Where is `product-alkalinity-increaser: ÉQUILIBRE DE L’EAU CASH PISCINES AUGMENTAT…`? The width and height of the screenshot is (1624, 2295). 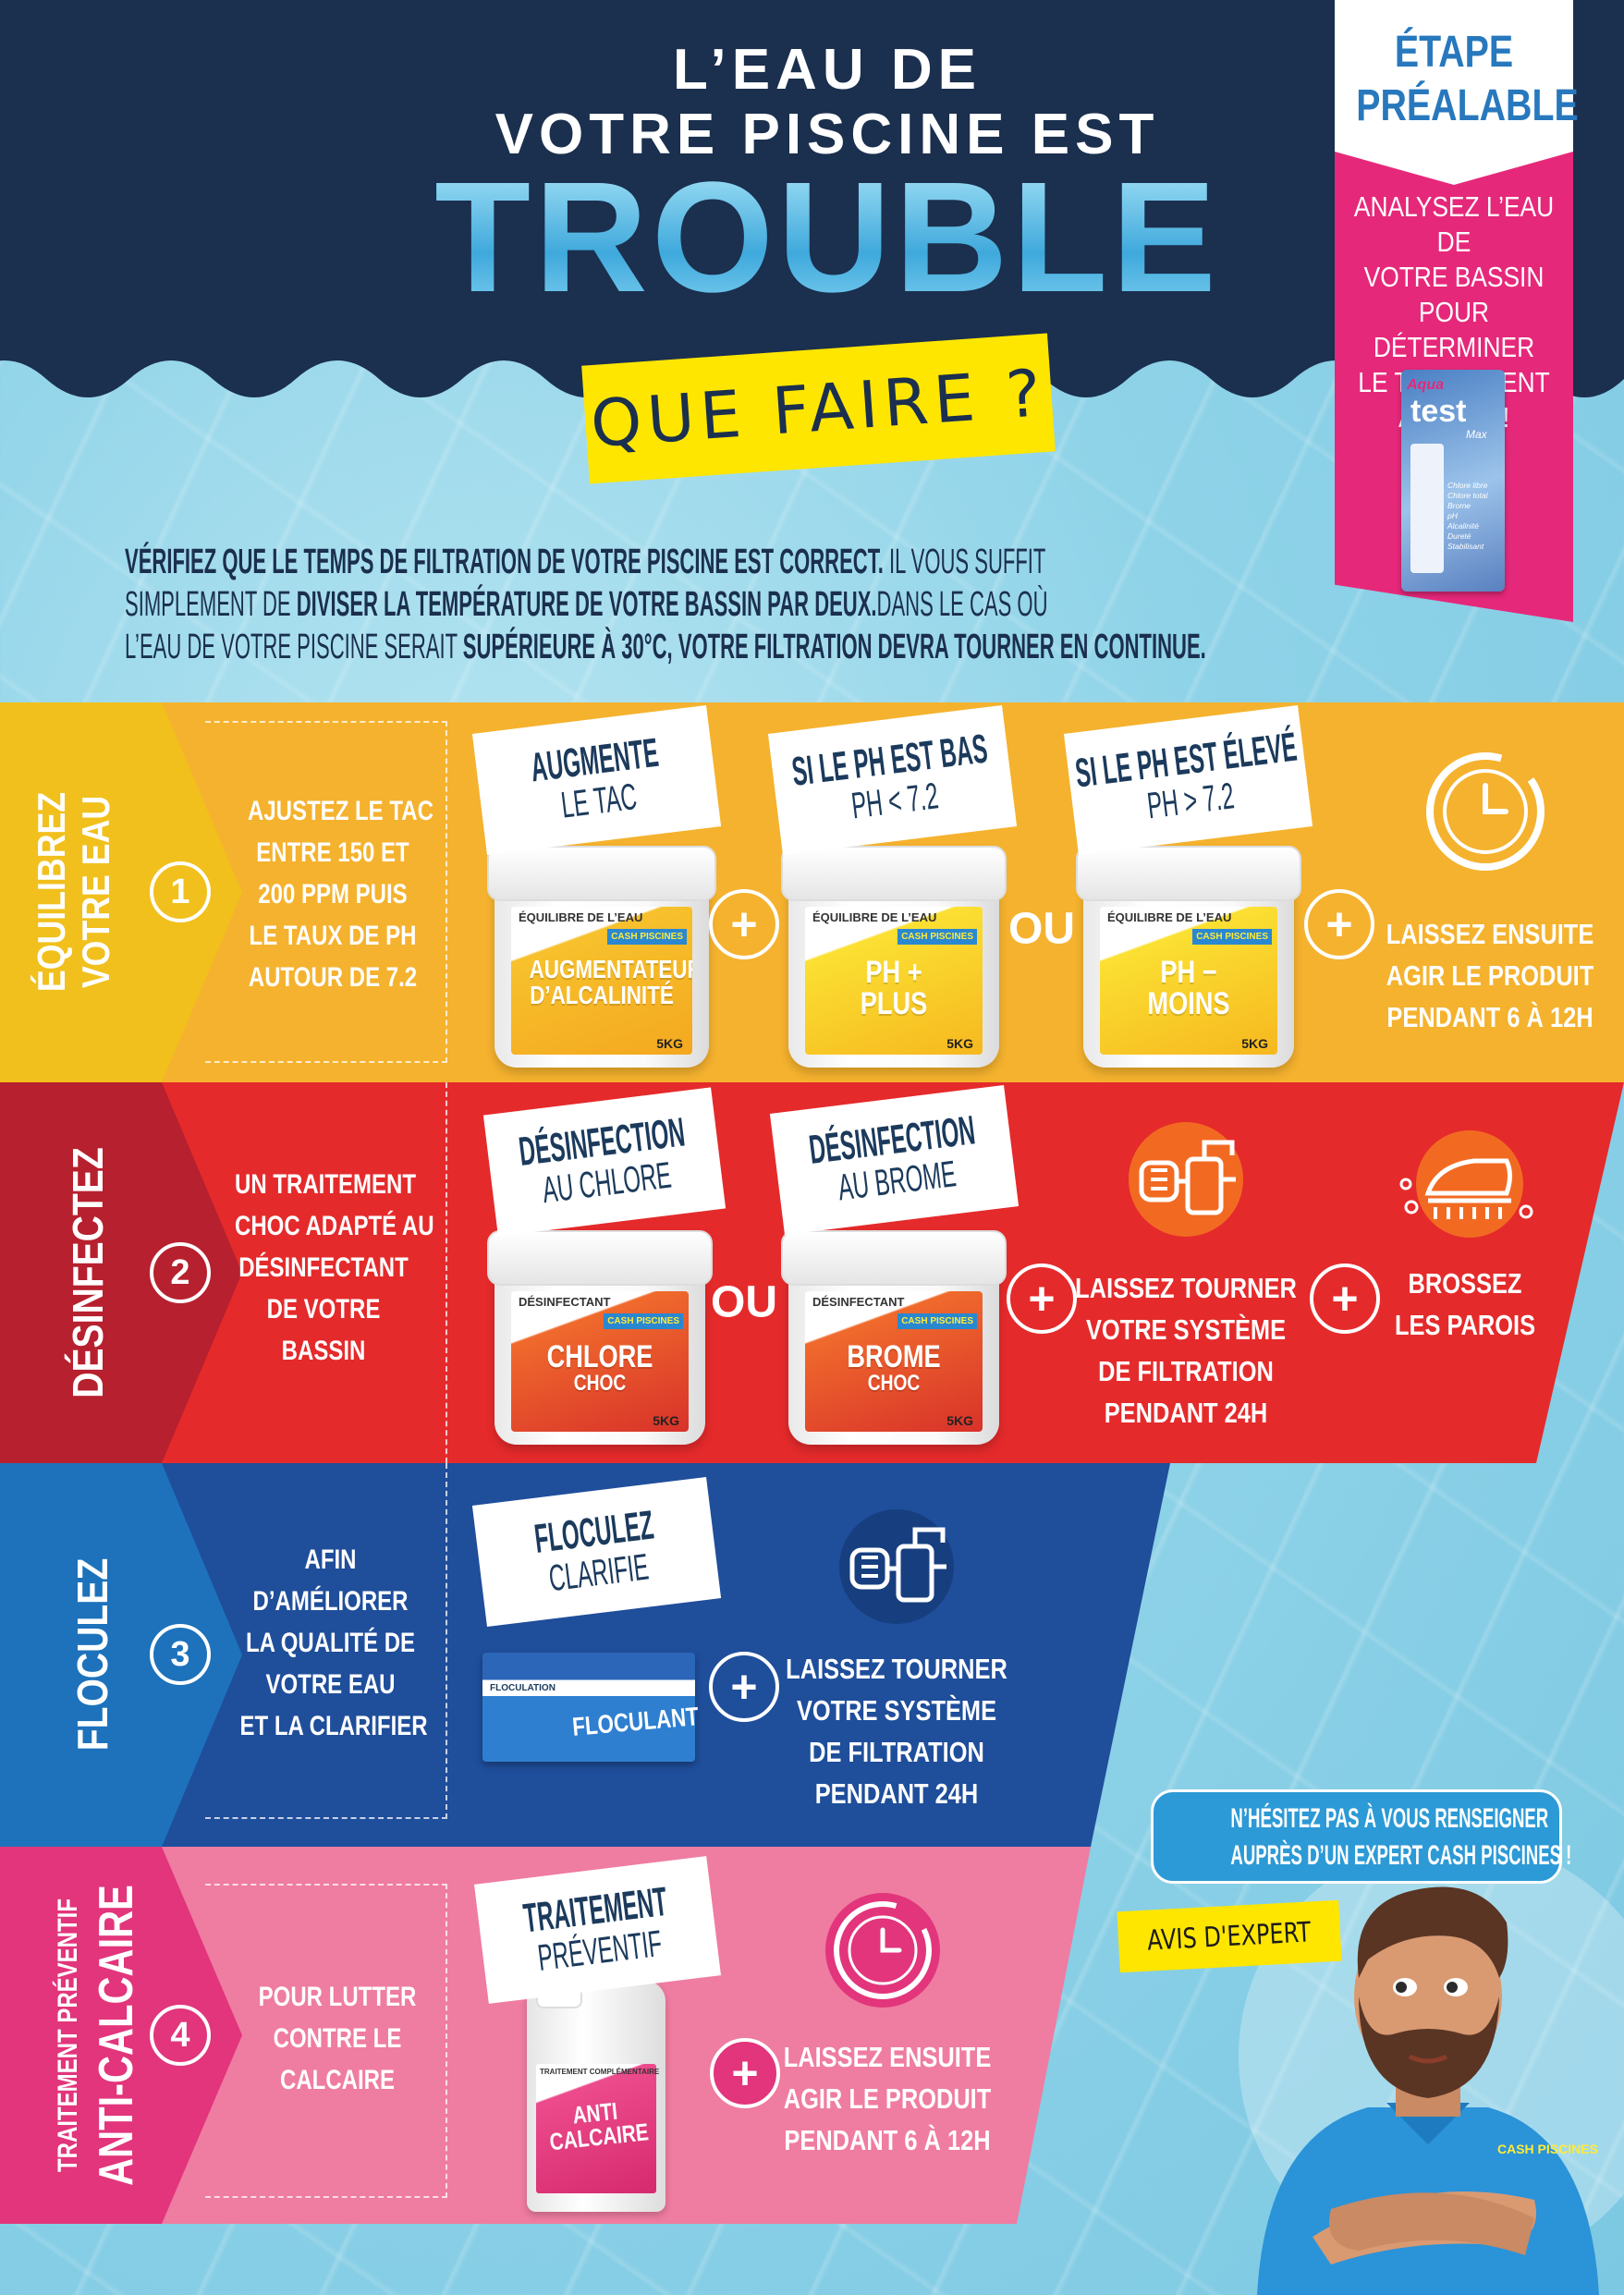 product-alkalinity-increaser: ÉQUILIBRE DE L’EAU CASH PISCINES AUGMENTAT… is located at coordinates (601, 957).